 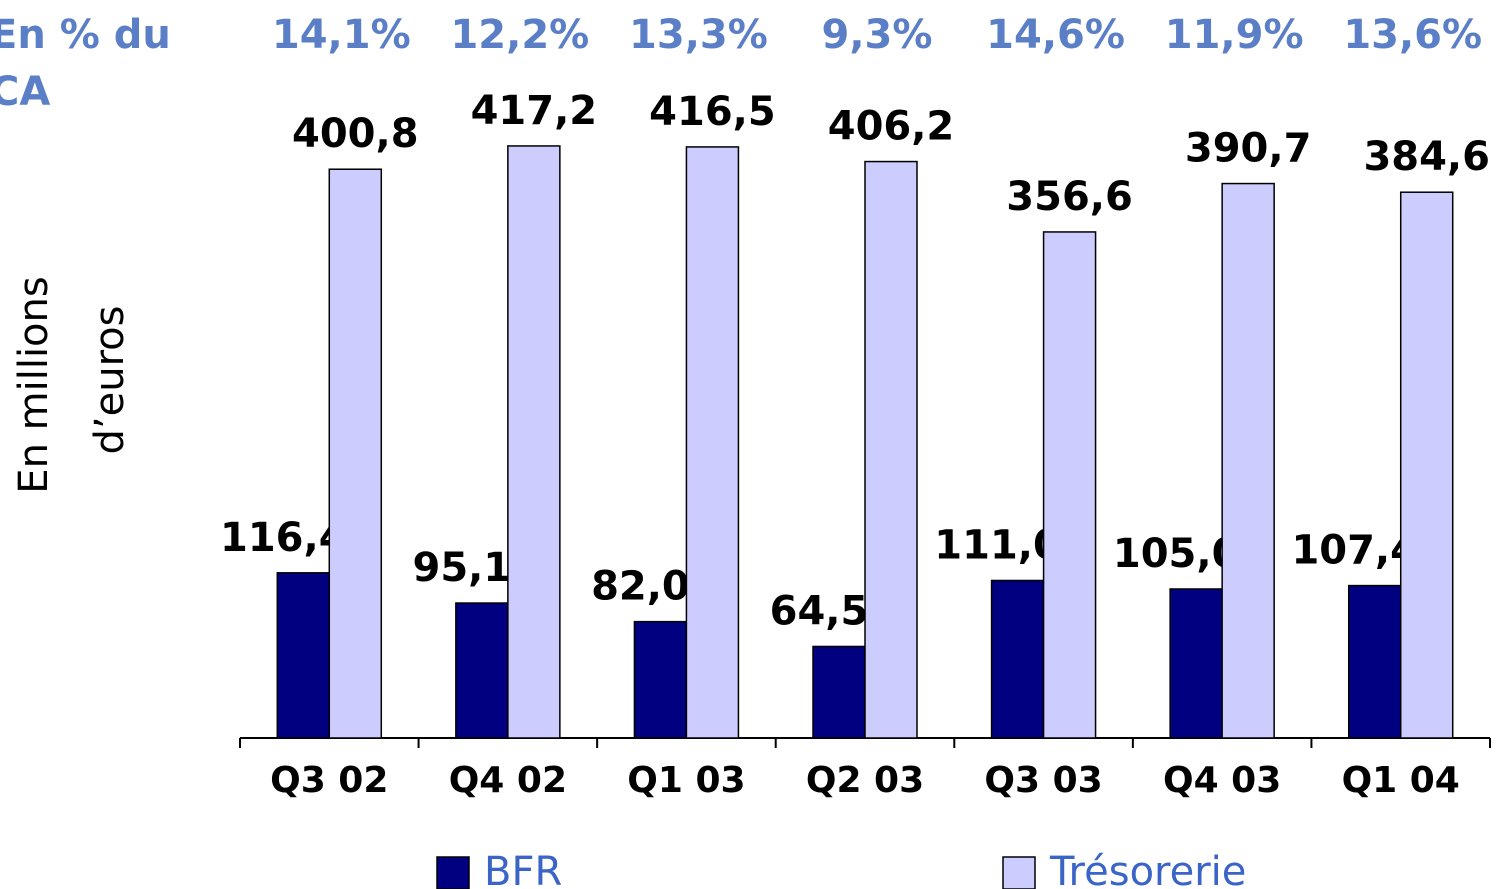 I want to click on data-label: 356,6, so click(x=1069, y=197).